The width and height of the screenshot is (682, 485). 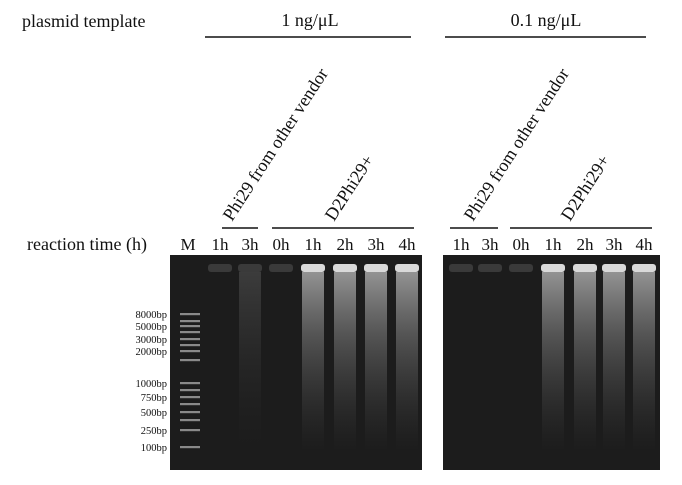 What do you see at coordinates (187, 244) in the screenshot?
I see `lane-label: M` at bounding box center [187, 244].